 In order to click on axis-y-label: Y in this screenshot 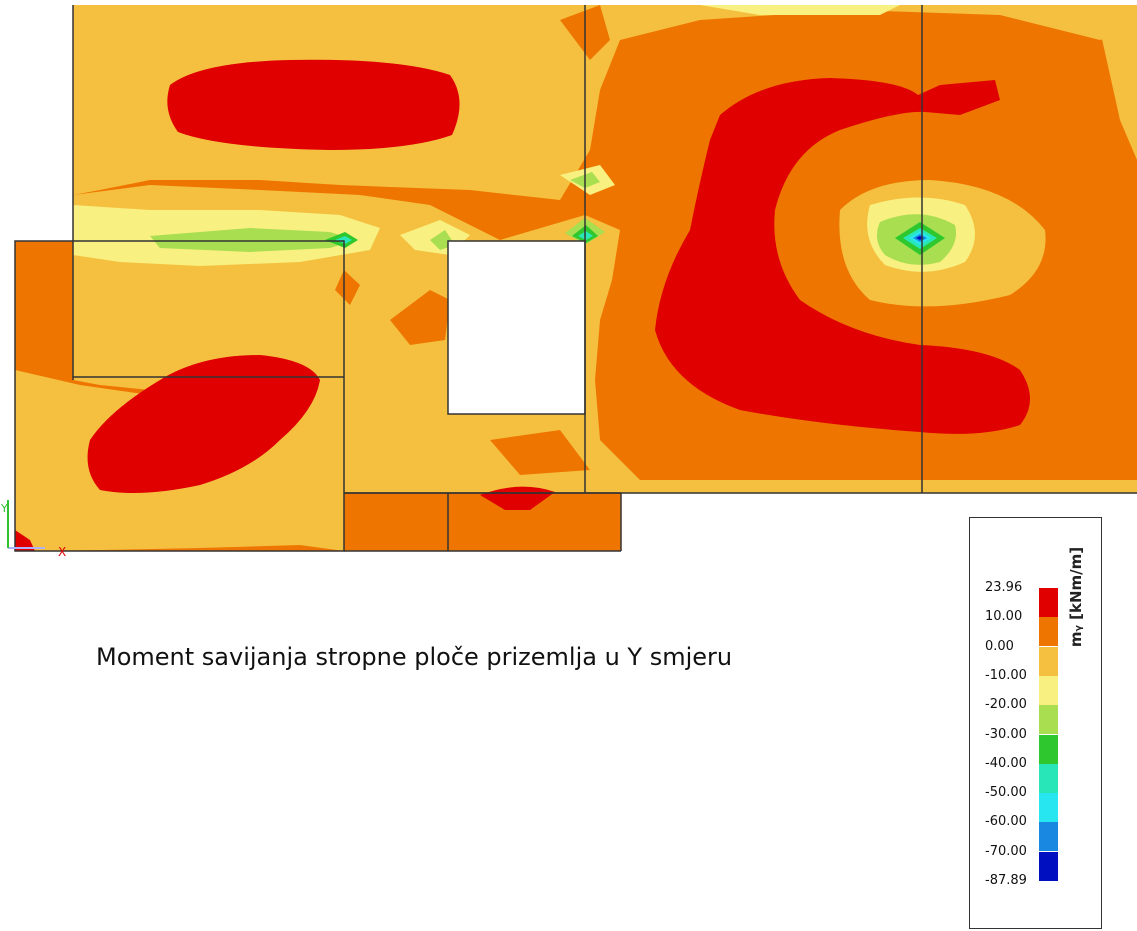, I will do `click(4, 508)`.